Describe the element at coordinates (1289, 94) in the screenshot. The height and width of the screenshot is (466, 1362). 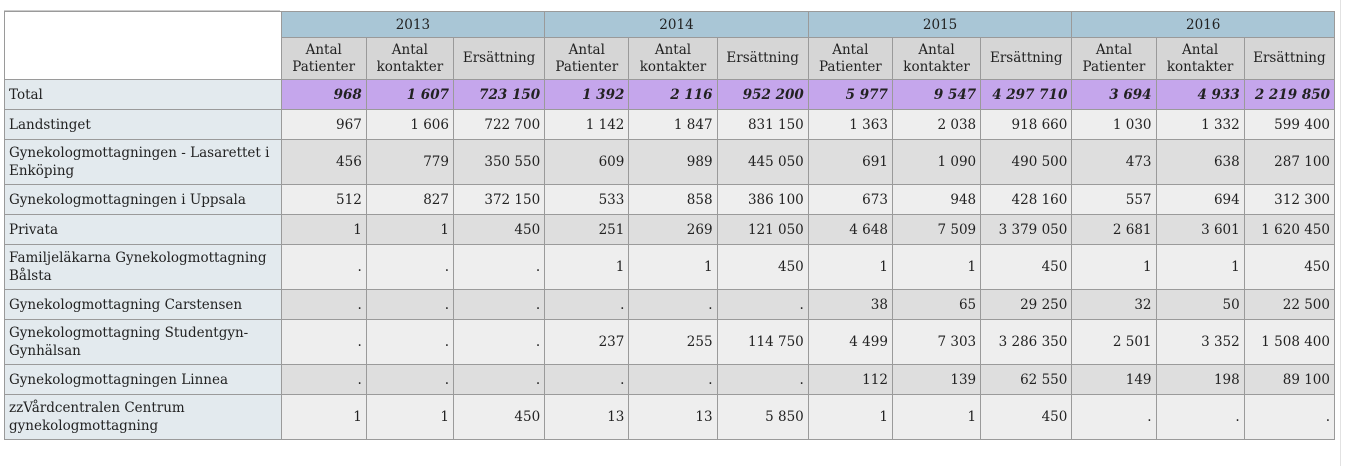
I see `table-cell: 2 219 850` at that location.